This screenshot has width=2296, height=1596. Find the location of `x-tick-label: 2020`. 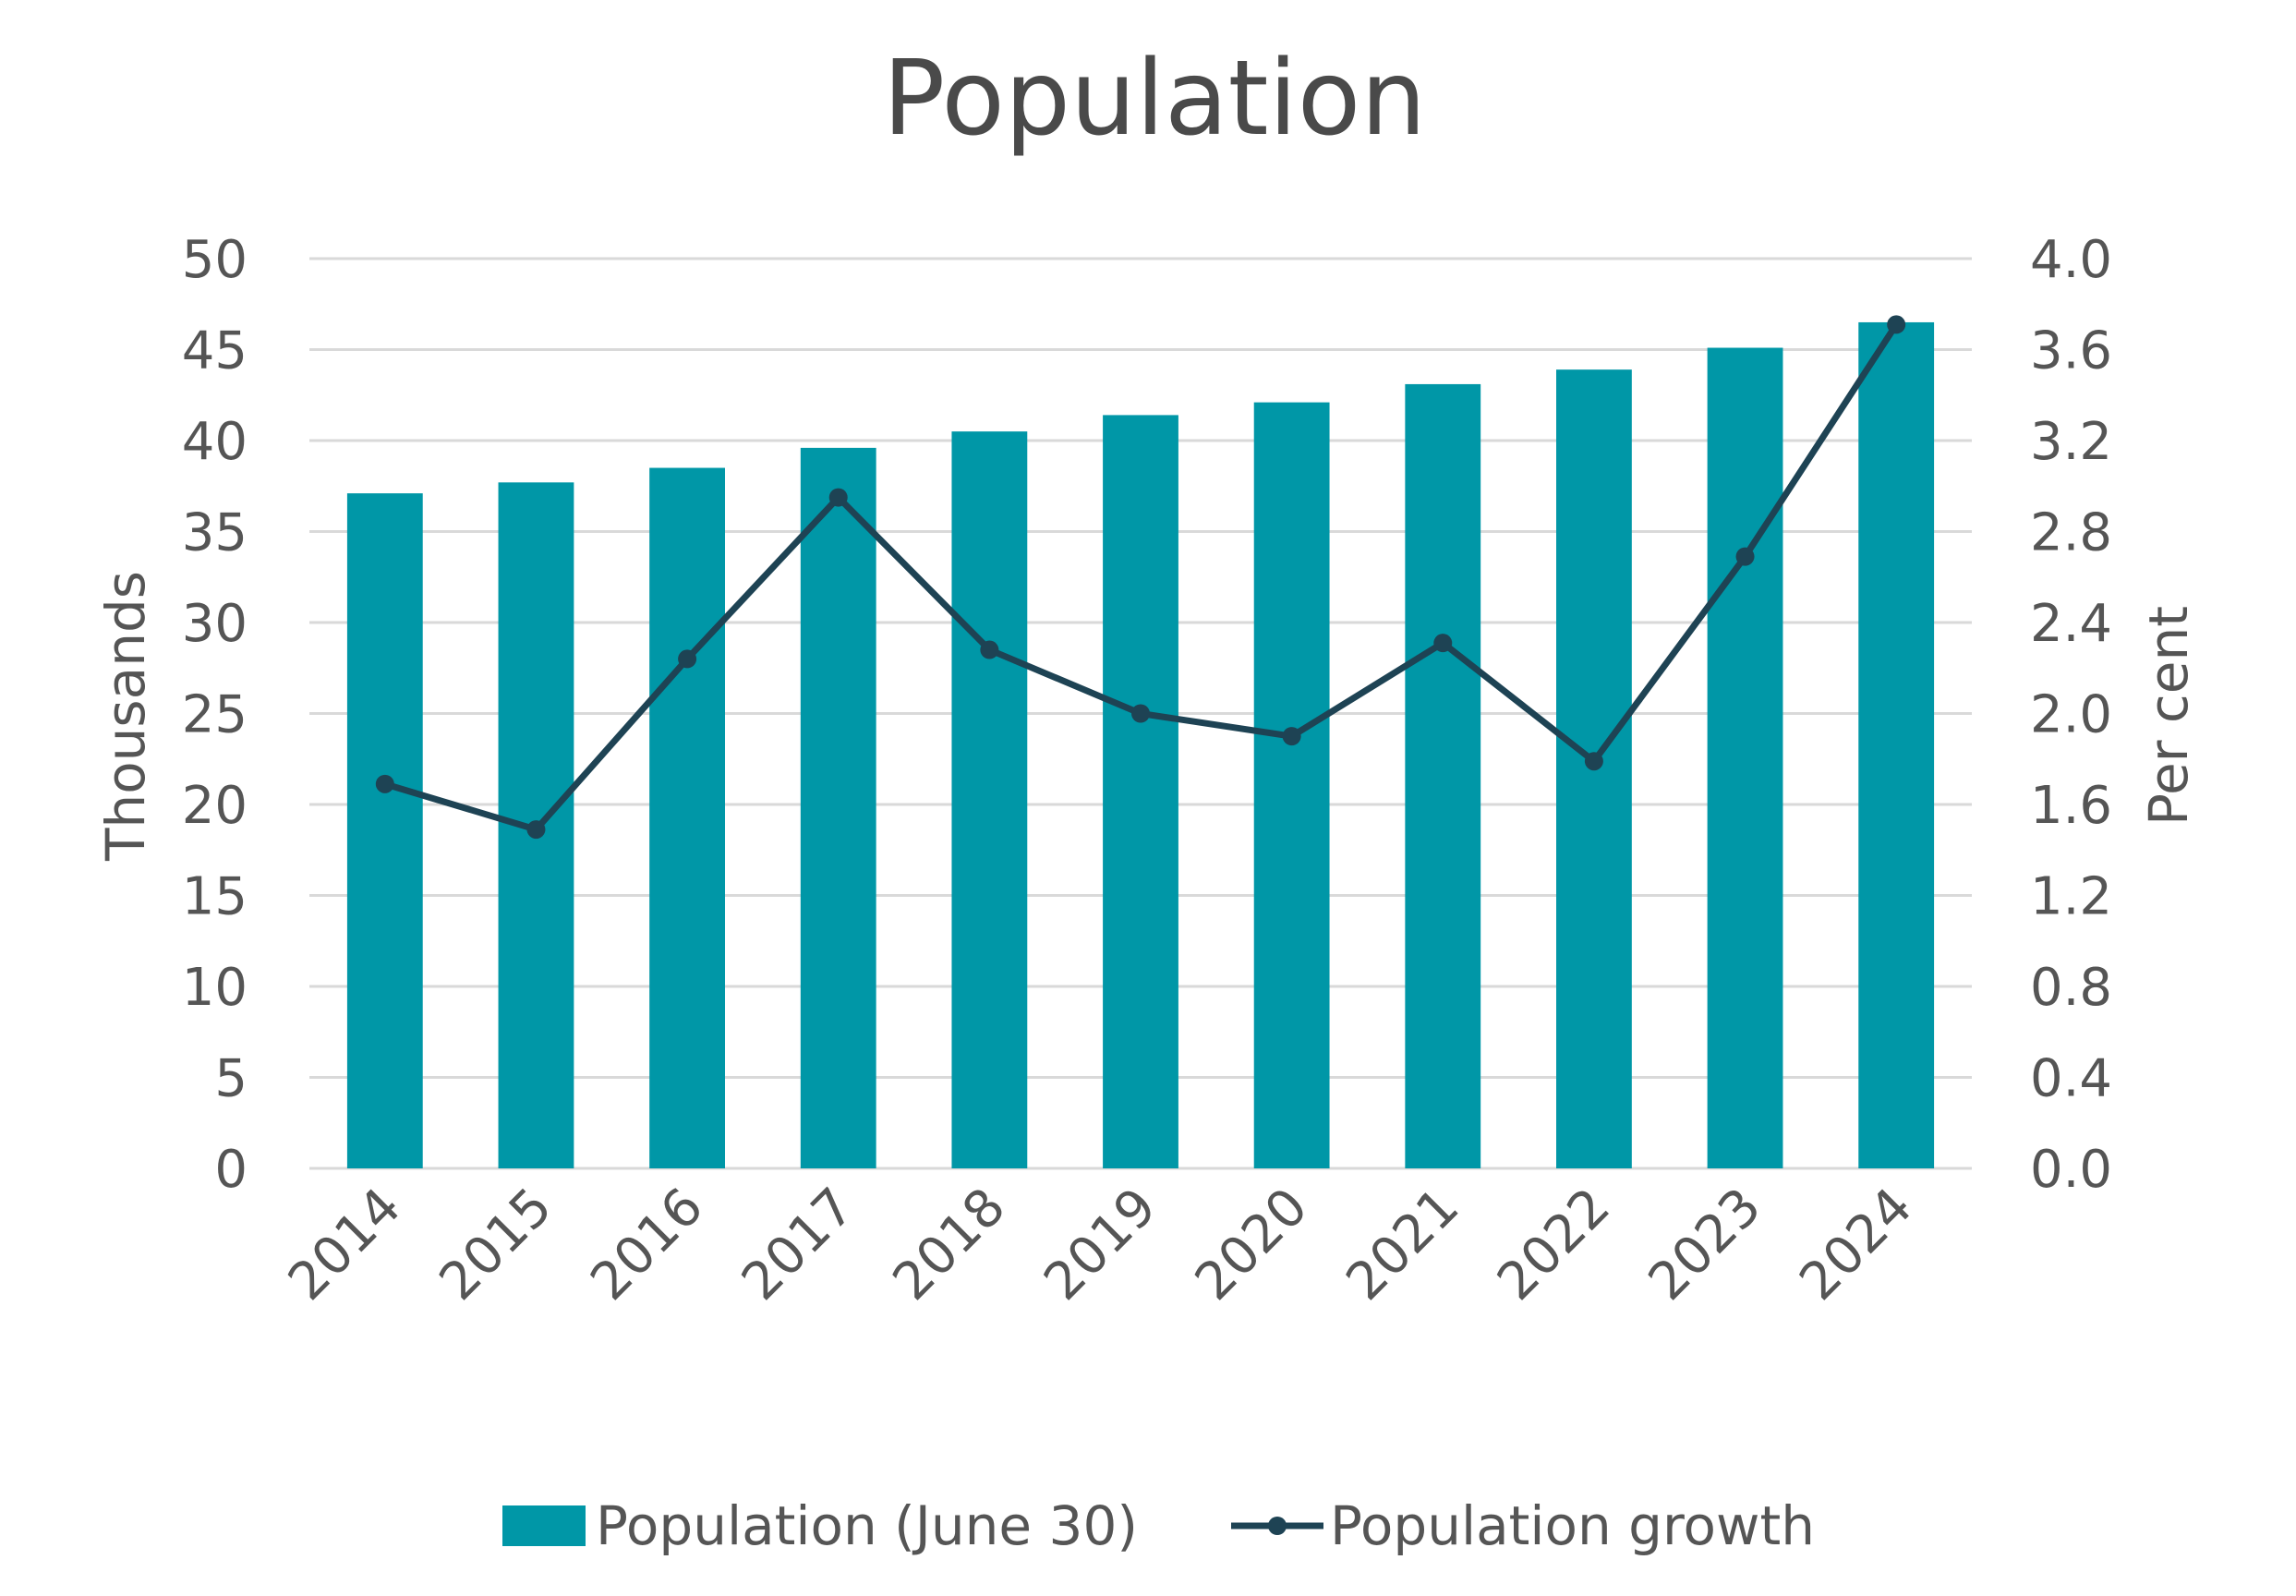

x-tick-label: 2020 is located at coordinates (1252, 1244).